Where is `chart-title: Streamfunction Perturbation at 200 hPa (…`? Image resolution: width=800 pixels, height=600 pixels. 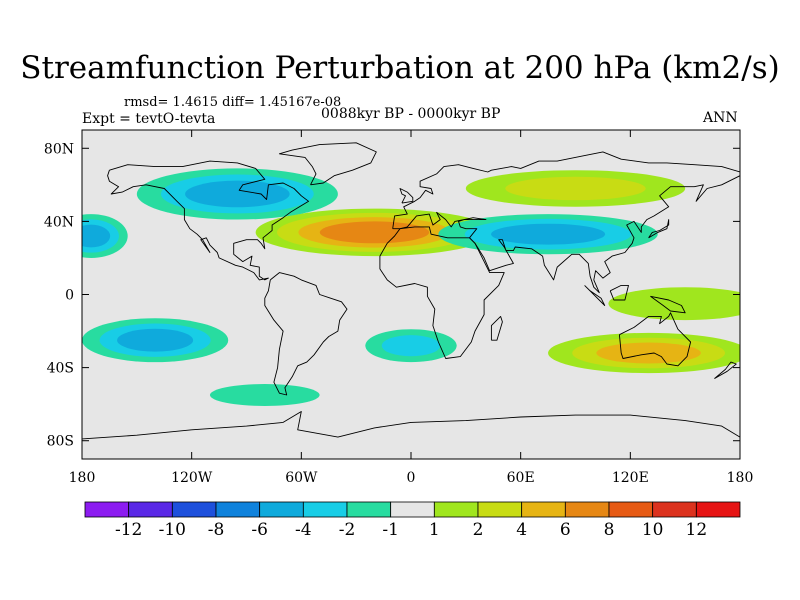
chart-title: Streamfunction Perturbation at 200 hPa (… is located at coordinates (400, 68).